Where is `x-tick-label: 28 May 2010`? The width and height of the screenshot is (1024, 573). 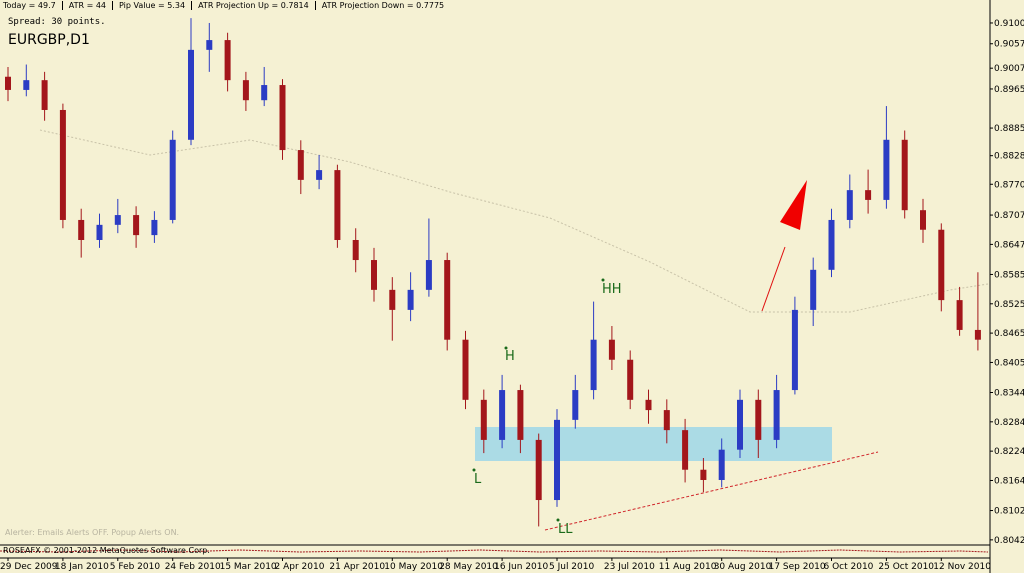
x-tick-label: 28 May 2010 is located at coordinates (468, 567).